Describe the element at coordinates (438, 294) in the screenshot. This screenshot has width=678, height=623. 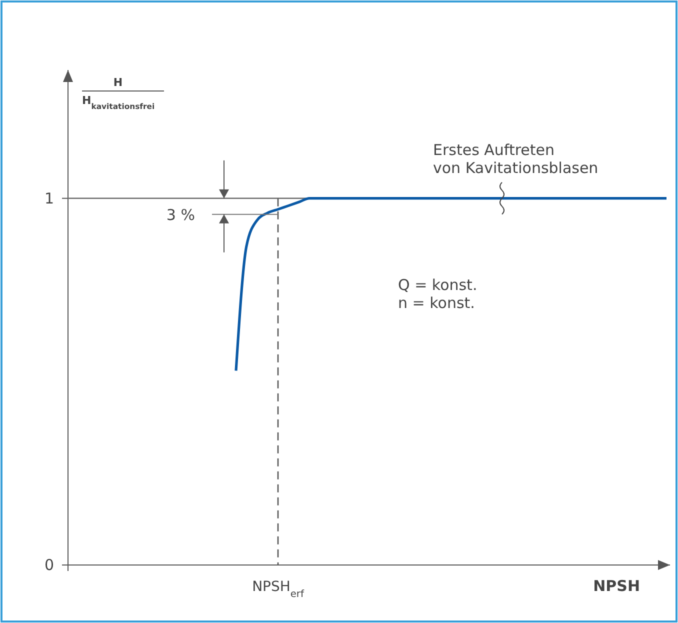
I see `annotation: Q = konst. n = konst.` at that location.